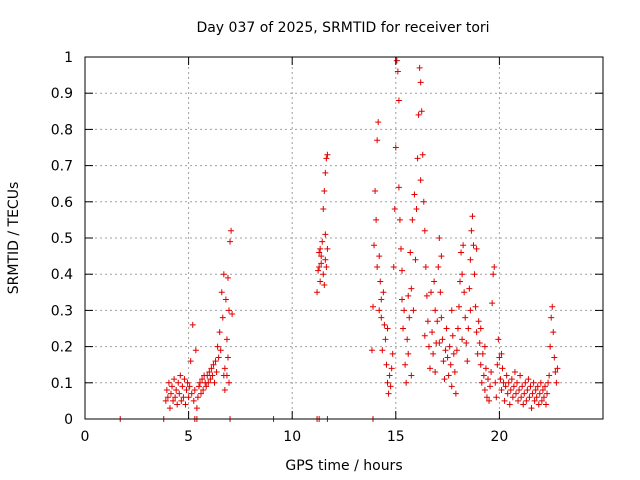 This screenshot has width=640, height=480. What do you see at coordinates (499, 437) in the screenshot?
I see `x-tick-label: 20` at bounding box center [499, 437].